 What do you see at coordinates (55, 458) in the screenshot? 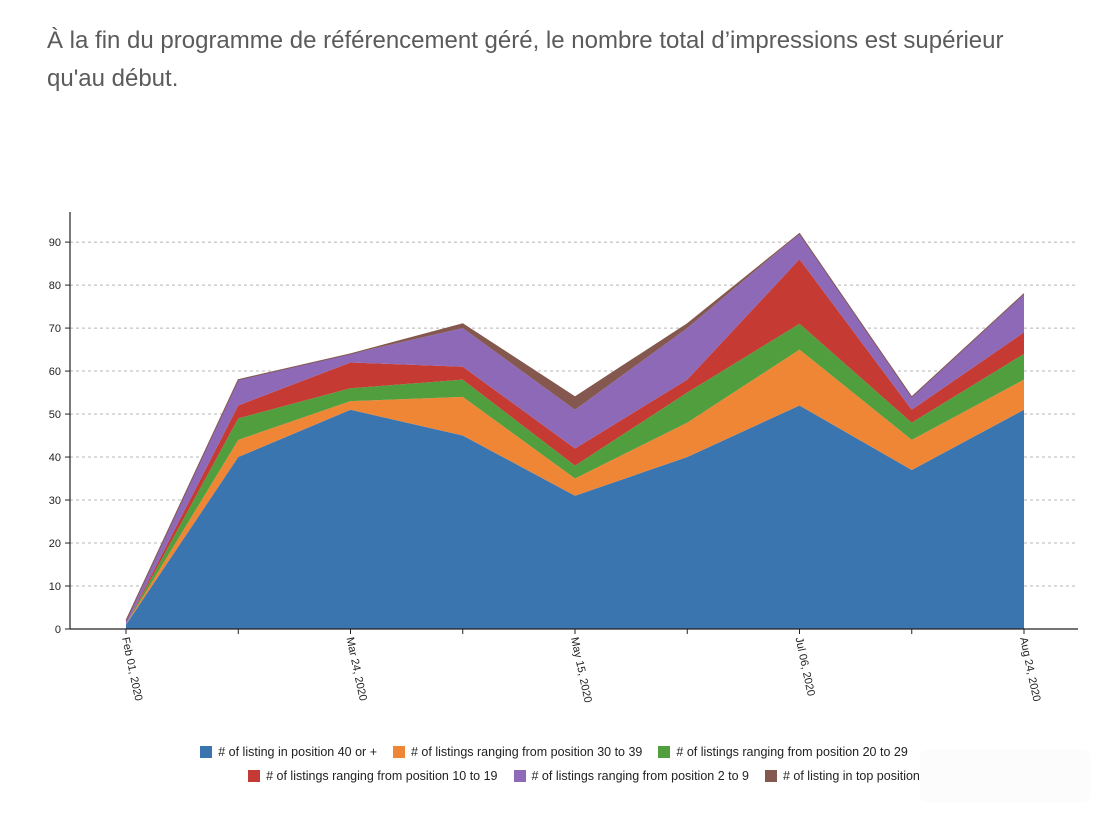
I see `y-tick-label-40: 40` at bounding box center [55, 458].